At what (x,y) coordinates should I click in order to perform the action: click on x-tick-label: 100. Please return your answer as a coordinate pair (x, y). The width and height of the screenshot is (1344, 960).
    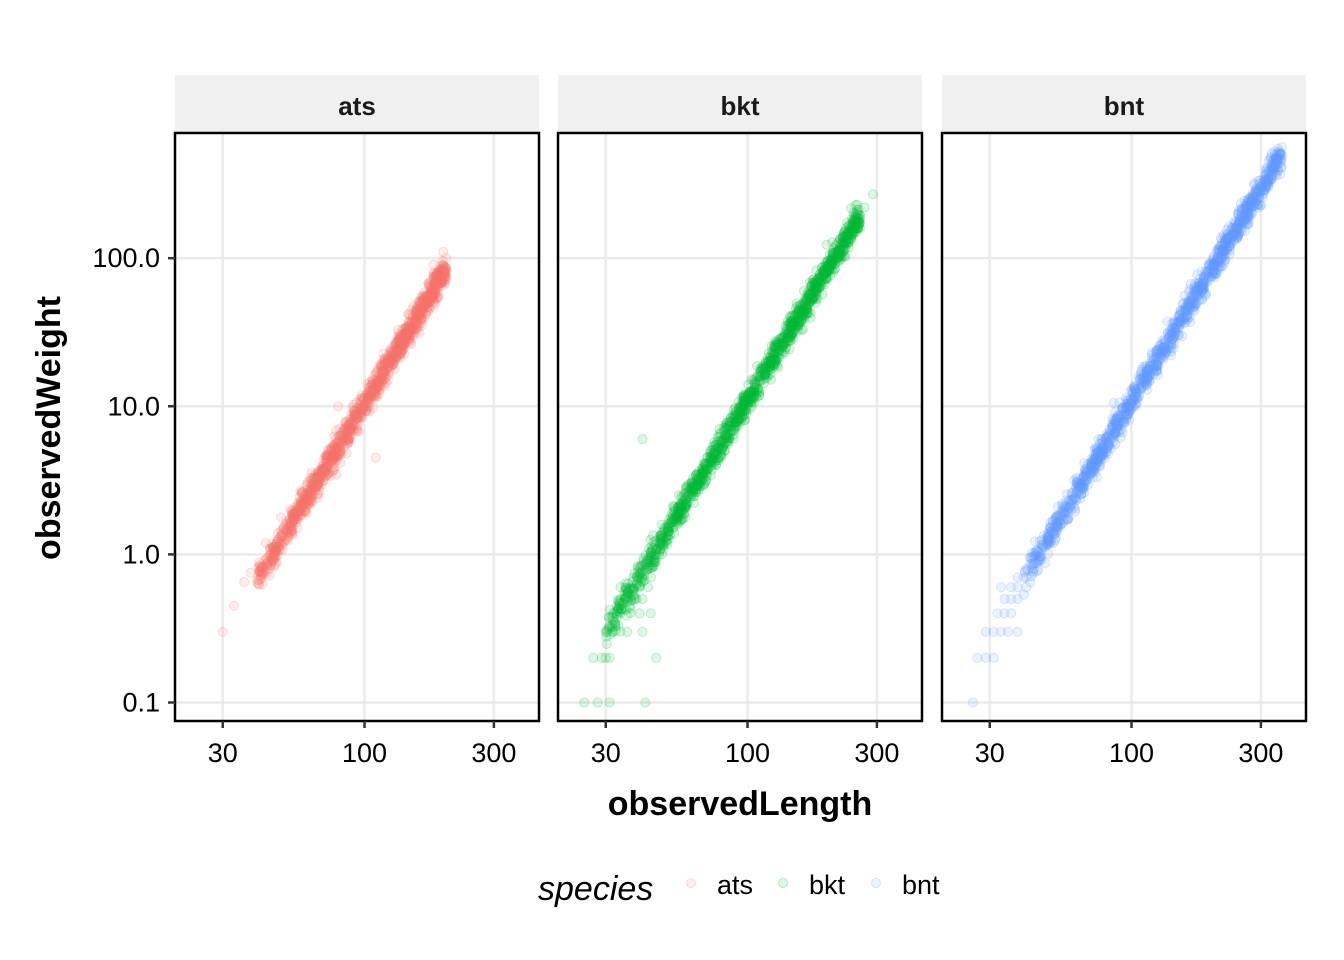
    Looking at the image, I should click on (747, 753).